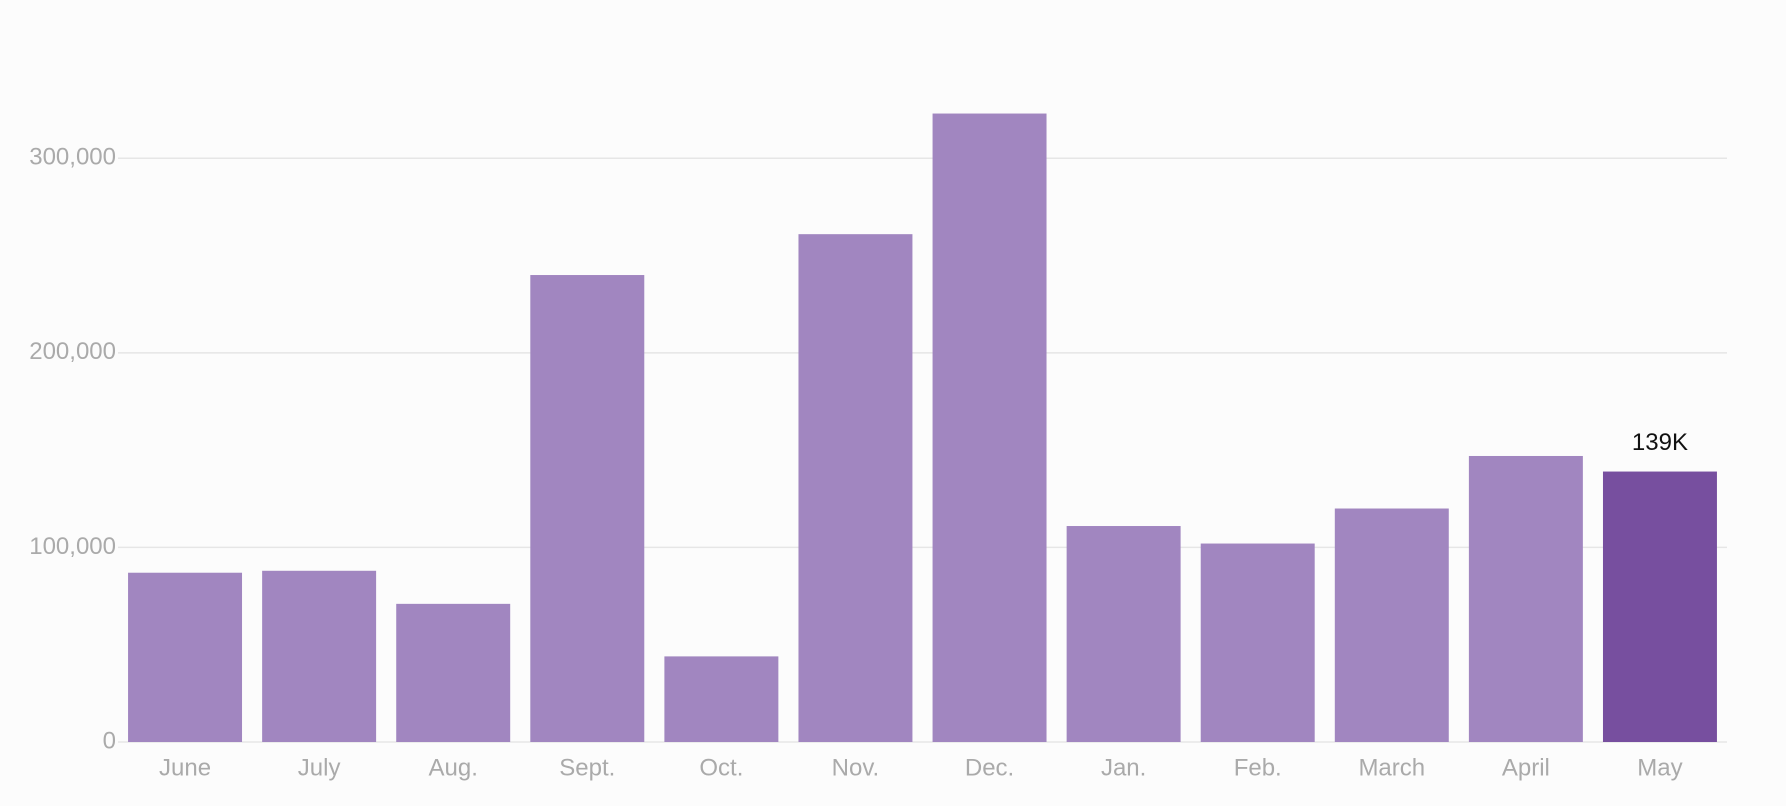 The width and height of the screenshot is (1786, 806). What do you see at coordinates (72, 351) in the screenshot?
I see `y-tick-label: 200,000` at bounding box center [72, 351].